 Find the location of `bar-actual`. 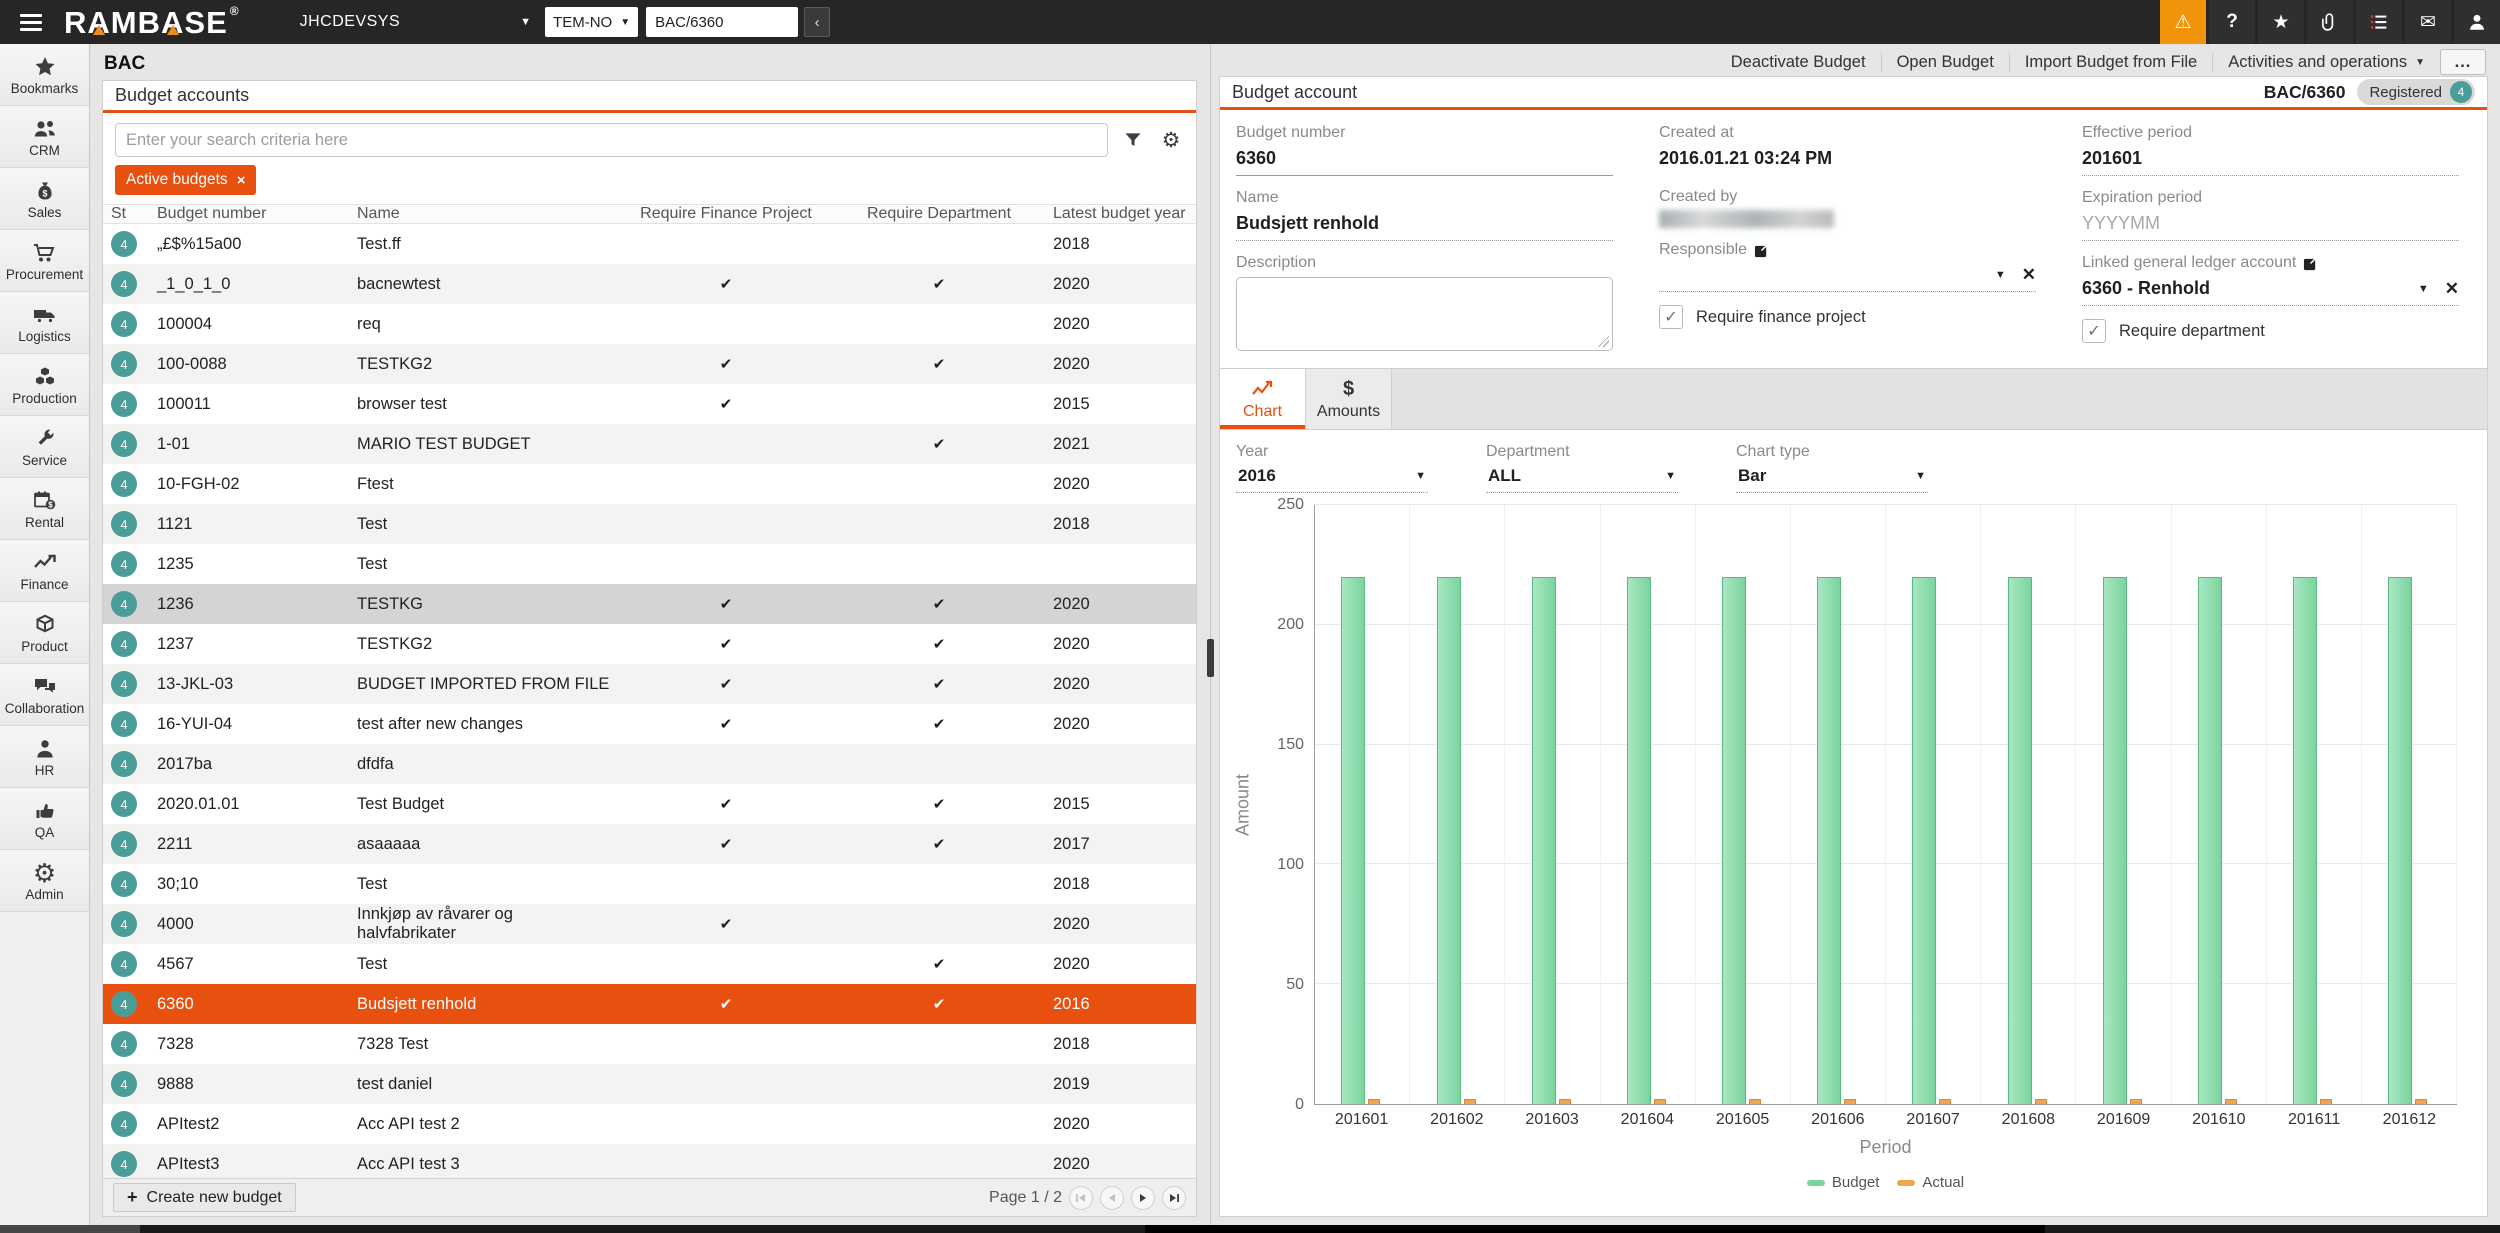

bar-actual is located at coordinates (1374, 1101).